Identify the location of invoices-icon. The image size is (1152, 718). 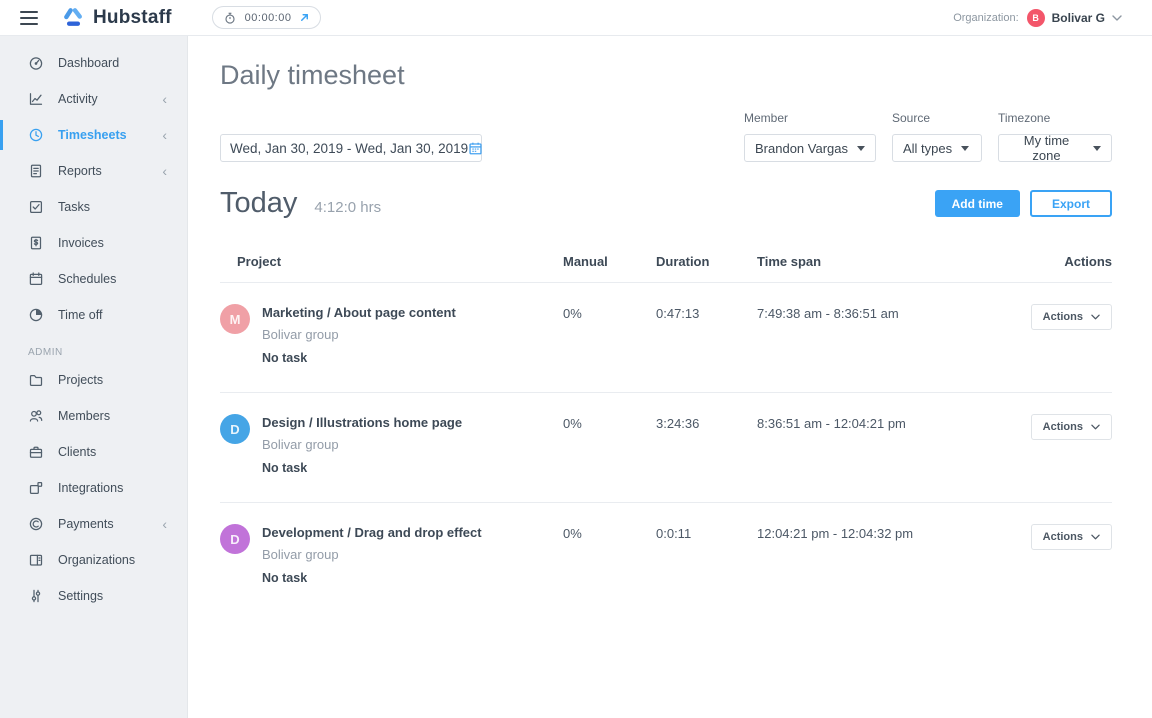
(36, 243).